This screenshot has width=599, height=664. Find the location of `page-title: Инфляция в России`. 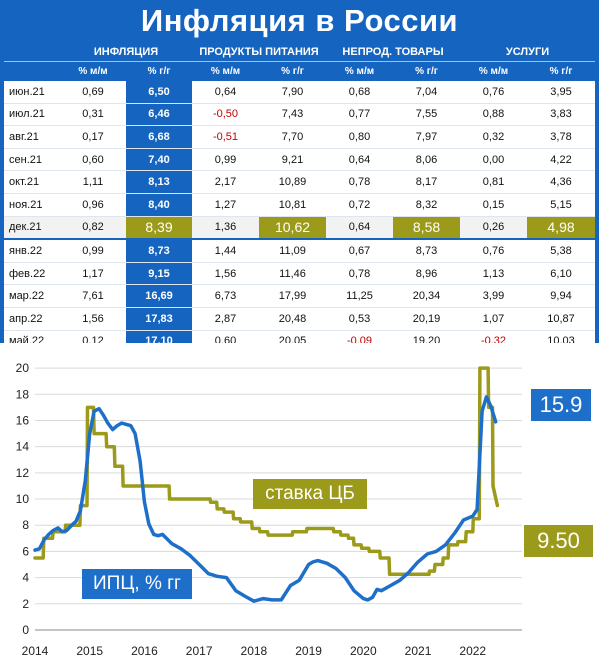

page-title: Инфляция в России is located at coordinates (299, 20).